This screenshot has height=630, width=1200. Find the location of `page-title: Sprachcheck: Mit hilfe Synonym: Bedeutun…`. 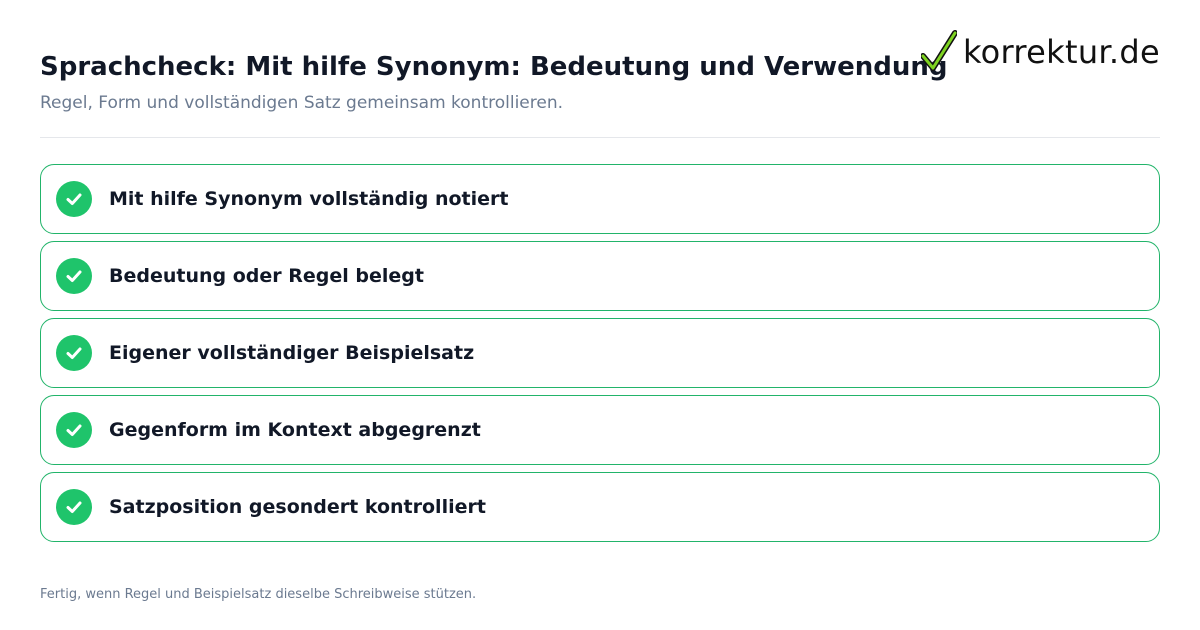

page-title: Sprachcheck: Mit hilfe Synonym: Bedeutun… is located at coordinates (494, 67).